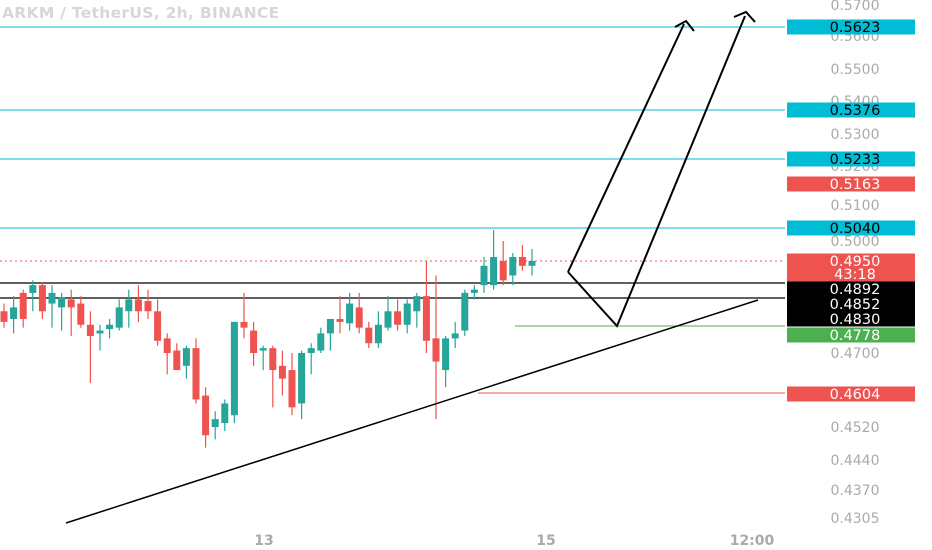  What do you see at coordinates (855, 185) in the screenshot?
I see `price-badge-label: 0.5163` at bounding box center [855, 185].